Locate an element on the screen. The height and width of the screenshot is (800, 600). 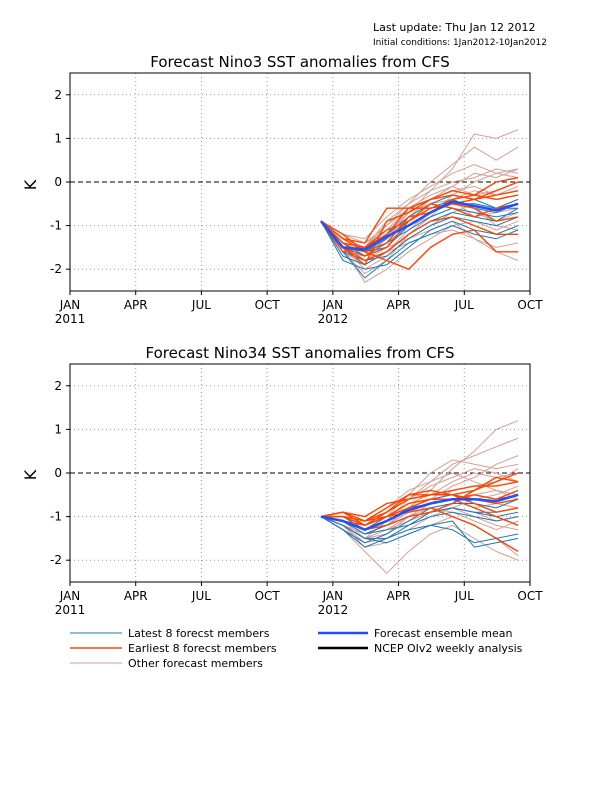
nino3-y-axis-label: K is located at coordinates (30, 184).